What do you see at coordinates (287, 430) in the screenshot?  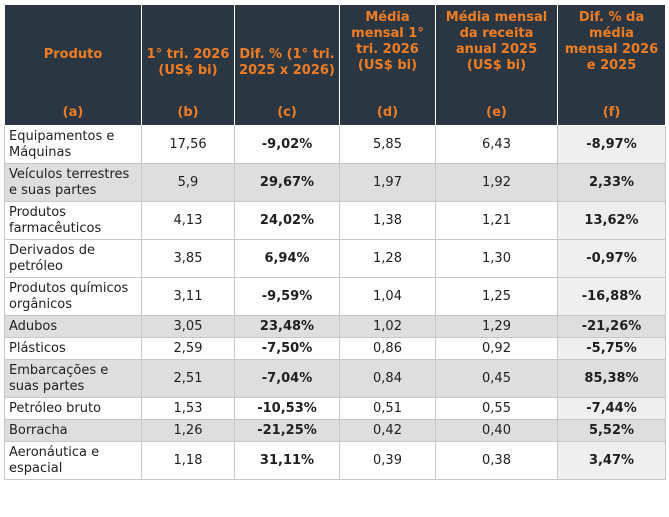 I see `cell-dif-percent: -21,25%` at bounding box center [287, 430].